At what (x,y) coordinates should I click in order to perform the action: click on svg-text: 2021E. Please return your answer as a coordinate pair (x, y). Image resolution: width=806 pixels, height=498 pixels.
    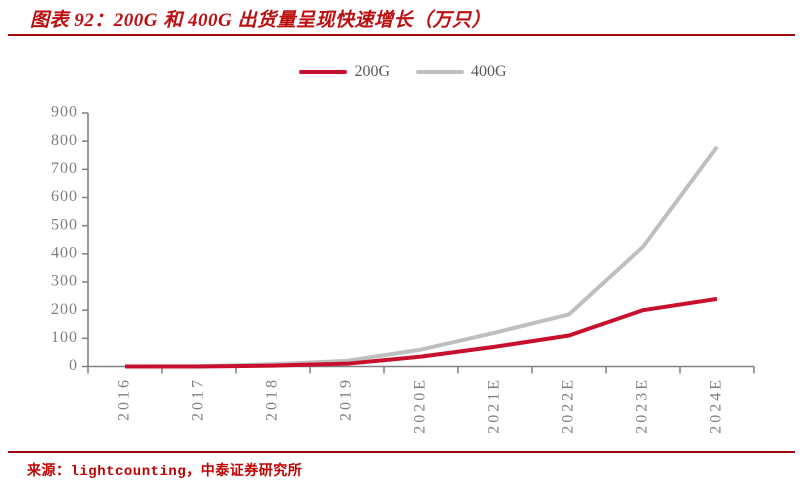
    Looking at the image, I should click on (494, 405).